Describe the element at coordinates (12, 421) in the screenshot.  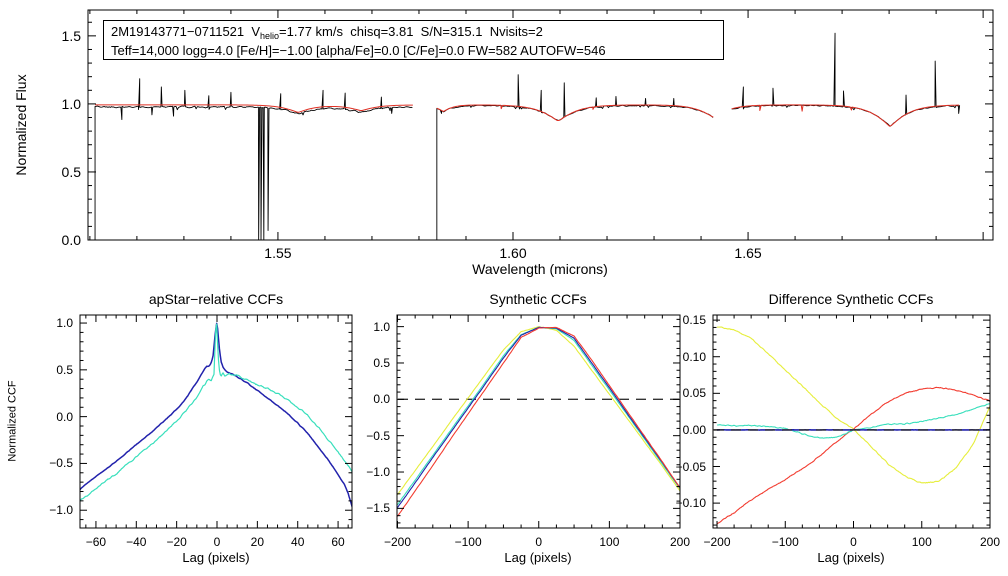
I see `ccf-axis-label: Normalized CCF` at that location.